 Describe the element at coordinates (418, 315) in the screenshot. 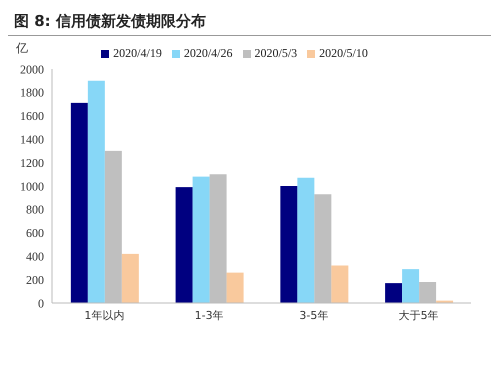

I see `x-tick-label: 大于5年` at that location.